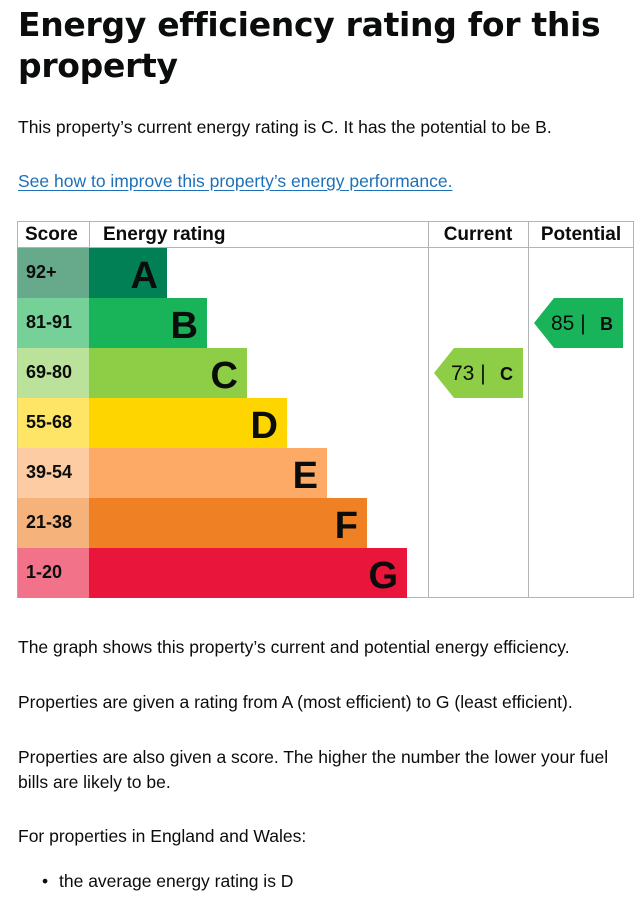 This screenshot has width=641, height=897. What do you see at coordinates (162, 836) in the screenshot?
I see `england-wales-intro: For properties in England and Wales:` at bounding box center [162, 836].